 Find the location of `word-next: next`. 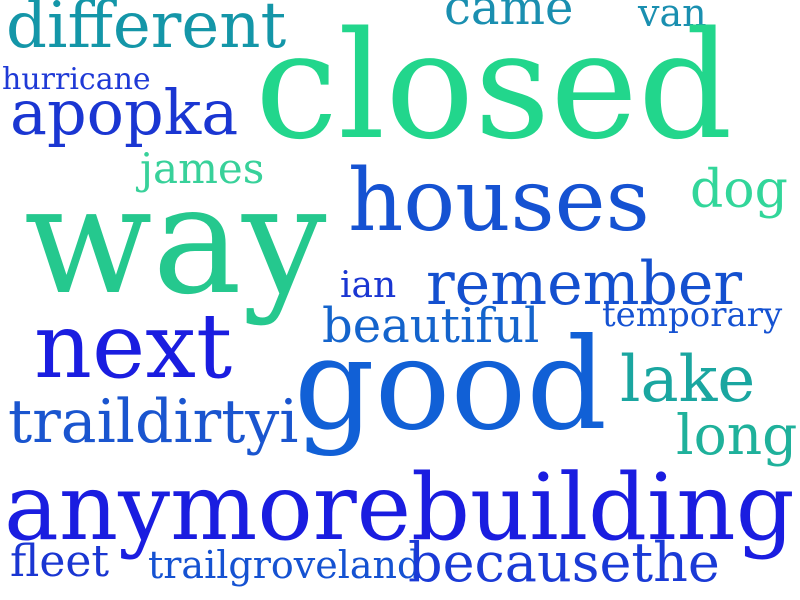

word-next: next is located at coordinates (133, 346).